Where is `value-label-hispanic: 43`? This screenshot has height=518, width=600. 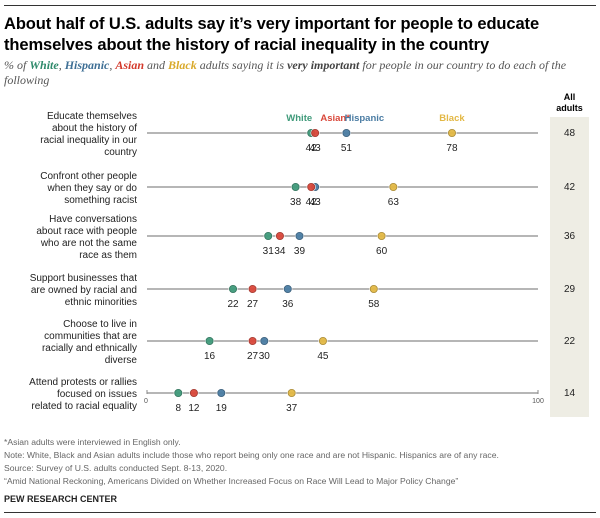
value-label-hispanic: 43 is located at coordinates (316, 202).